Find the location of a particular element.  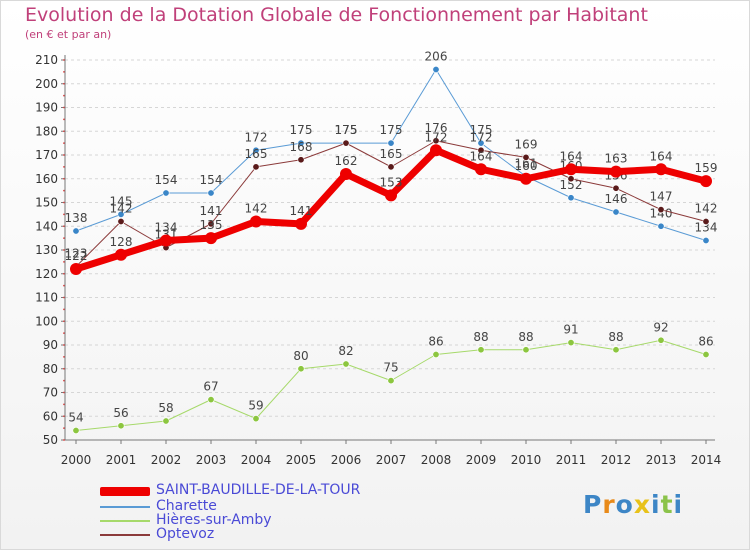

x-tick-label: 2002 is located at coordinates (166, 460).